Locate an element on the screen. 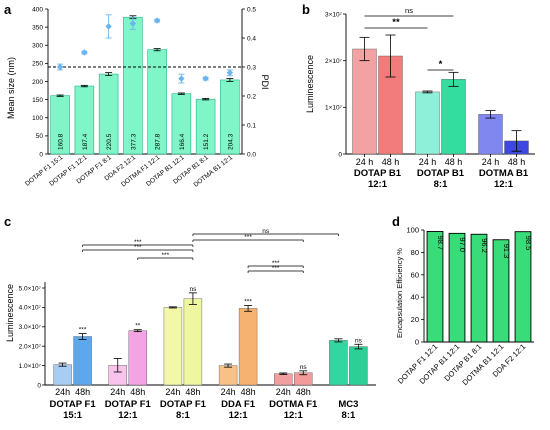  panel-d-ytick-label: 20 is located at coordinates (415, 319).